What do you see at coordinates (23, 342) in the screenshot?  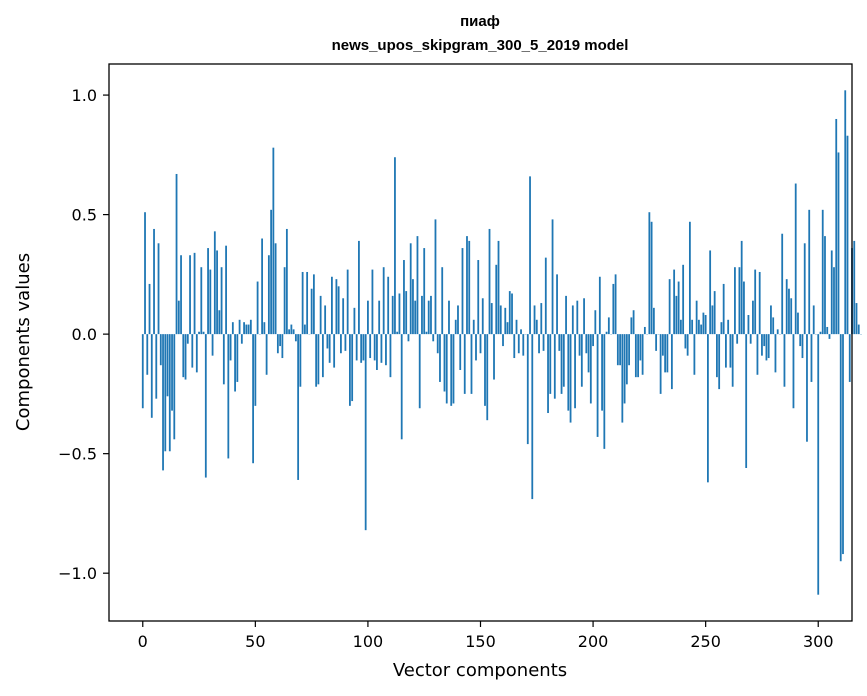 I see `y-axis-label: Components values` at bounding box center [23, 342].